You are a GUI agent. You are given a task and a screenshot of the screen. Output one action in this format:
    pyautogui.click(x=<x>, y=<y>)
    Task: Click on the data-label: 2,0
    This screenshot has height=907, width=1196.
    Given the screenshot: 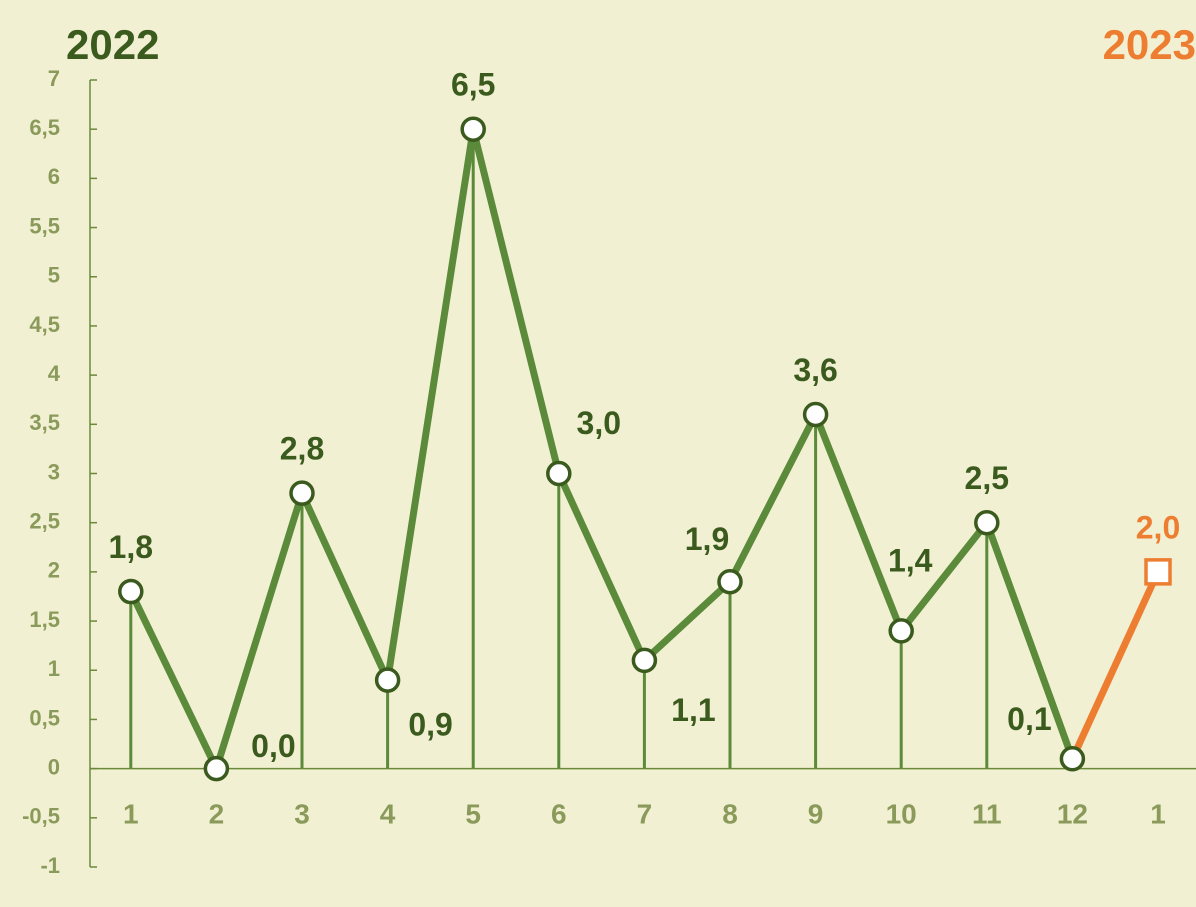 What is the action you would take?
    pyautogui.click(x=1158, y=527)
    